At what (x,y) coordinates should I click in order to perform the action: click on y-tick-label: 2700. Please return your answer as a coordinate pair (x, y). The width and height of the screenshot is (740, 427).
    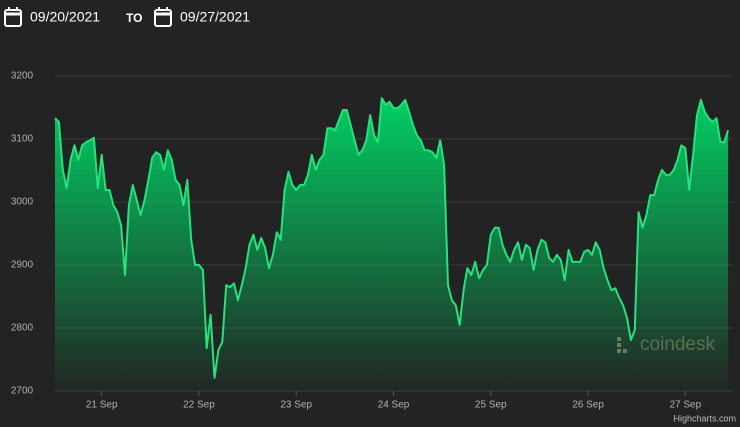
    Looking at the image, I should click on (22, 391).